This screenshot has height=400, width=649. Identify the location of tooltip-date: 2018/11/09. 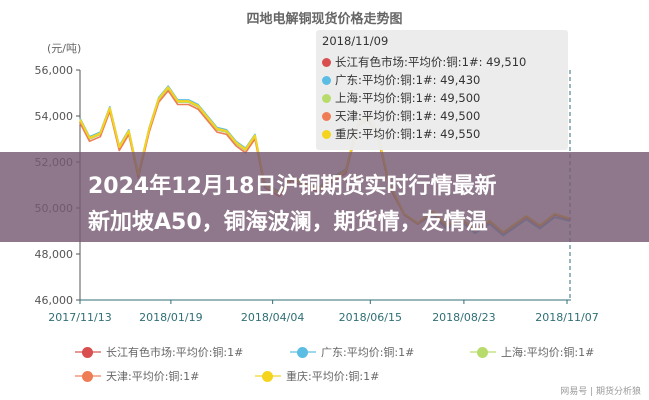
(355, 41).